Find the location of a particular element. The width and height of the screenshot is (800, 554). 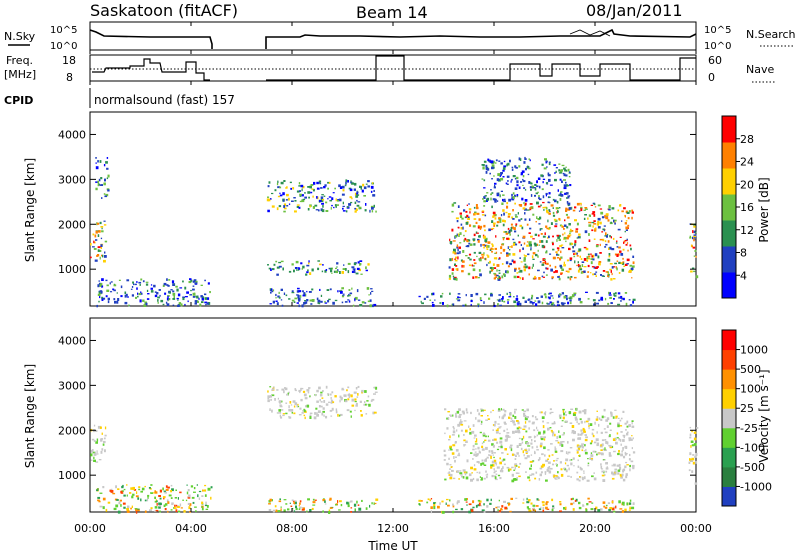

velocity-colorbar-label: Velocity [m s⁻¹] is located at coordinates (764, 415).